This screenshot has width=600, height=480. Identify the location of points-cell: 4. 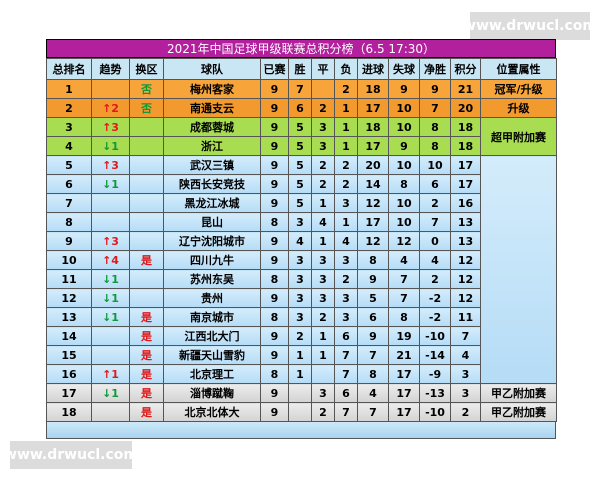
(465, 355).